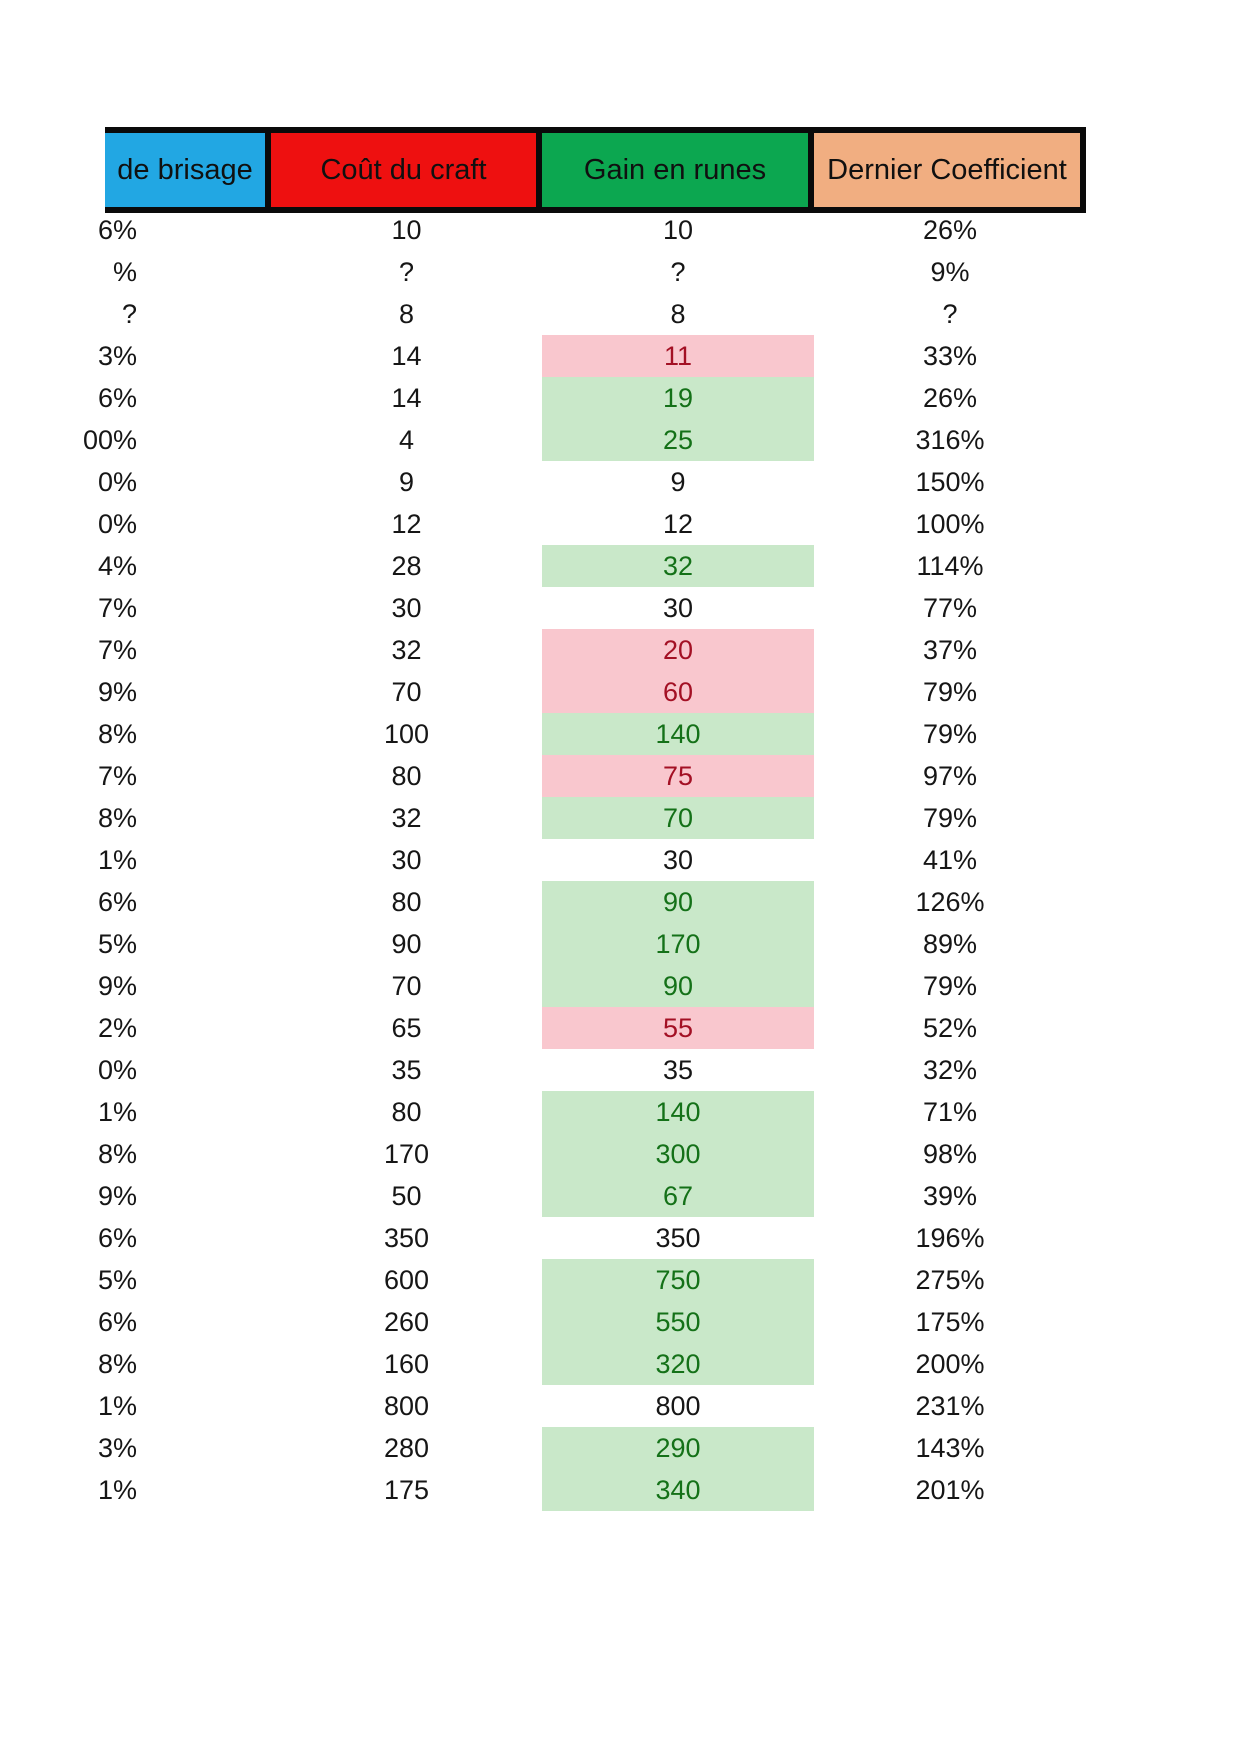 The image size is (1241, 1754). I want to click on cell-cout: 9, so click(406, 482).